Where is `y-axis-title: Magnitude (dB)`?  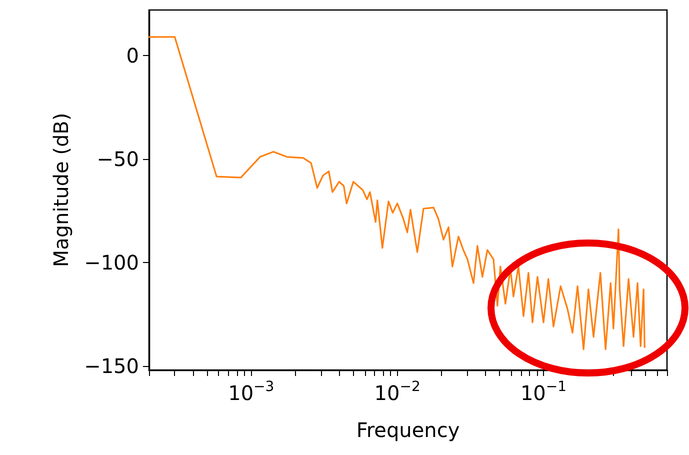 y-axis-title: Magnitude (dB) is located at coordinates (61, 190).